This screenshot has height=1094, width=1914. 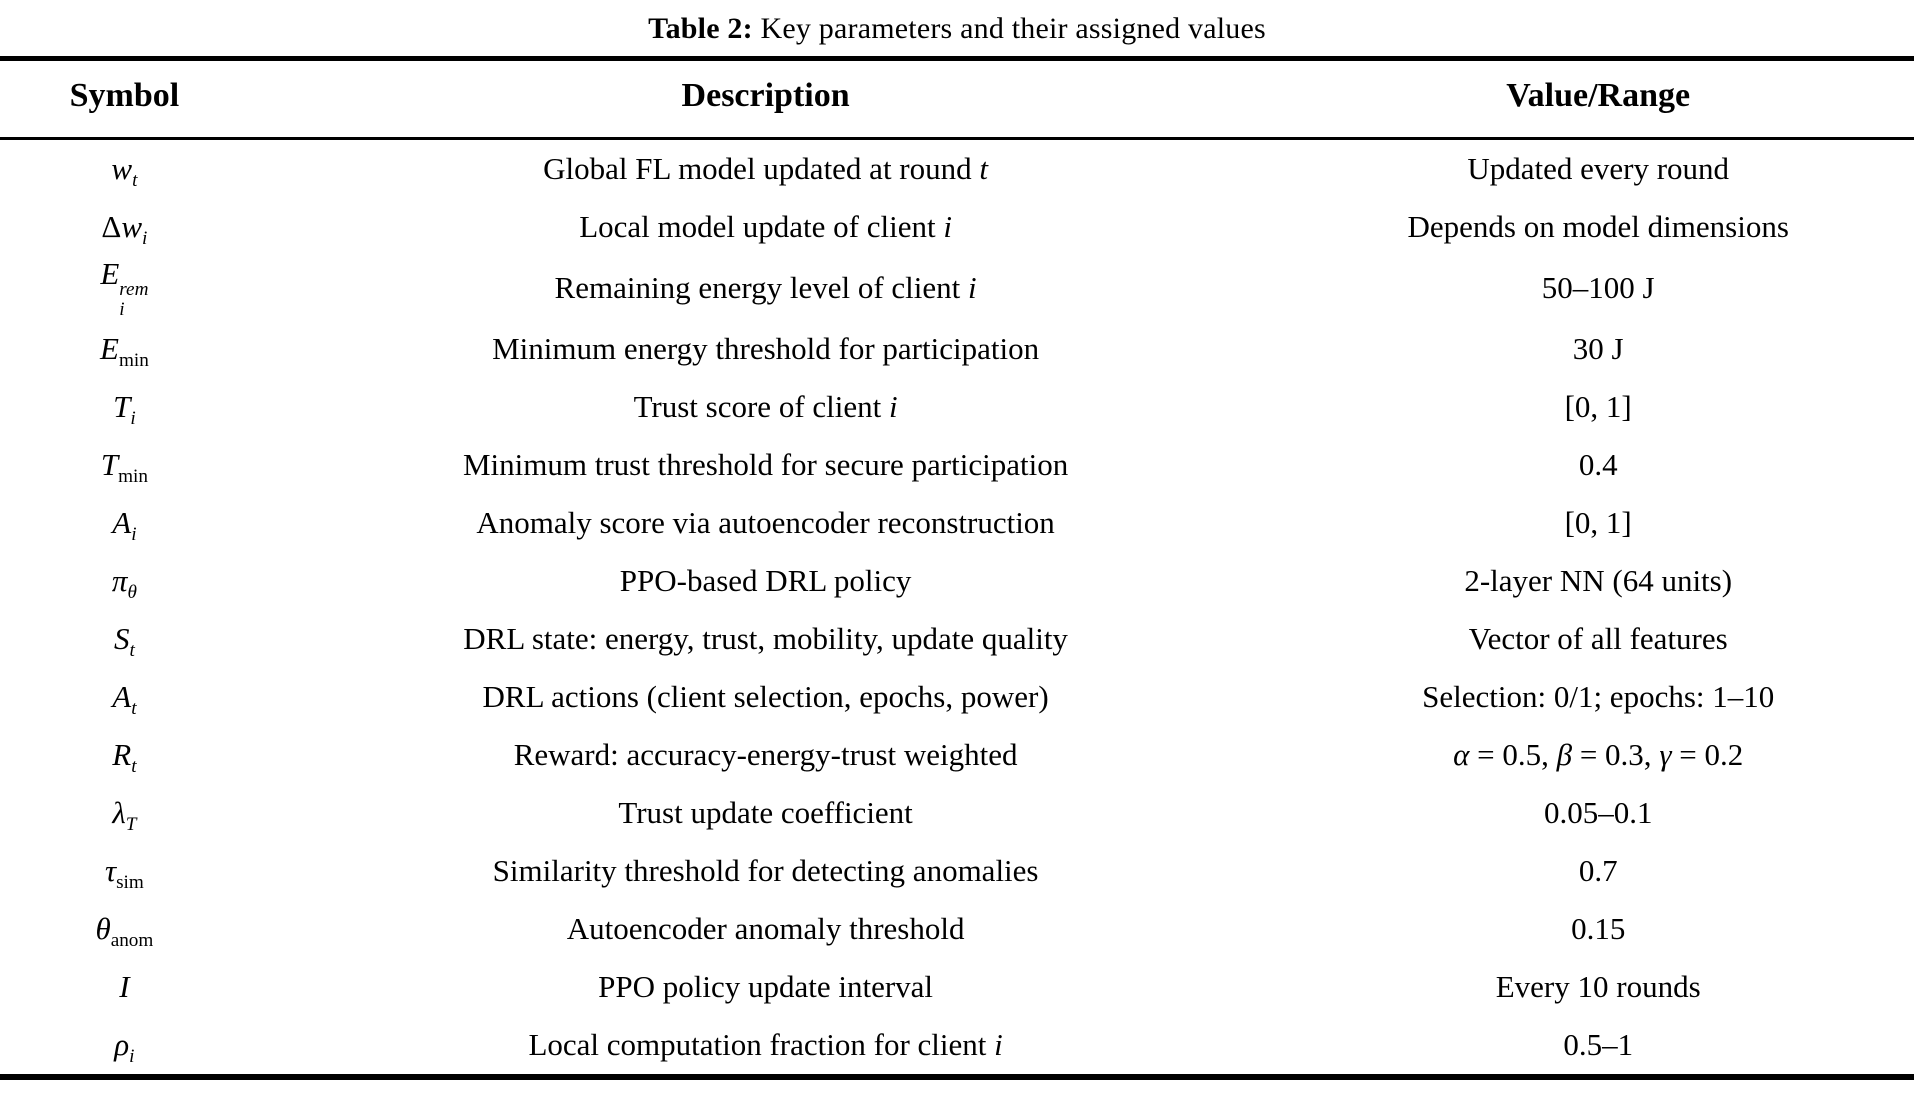 I want to click on script-letter: A, so click(x=122, y=522).